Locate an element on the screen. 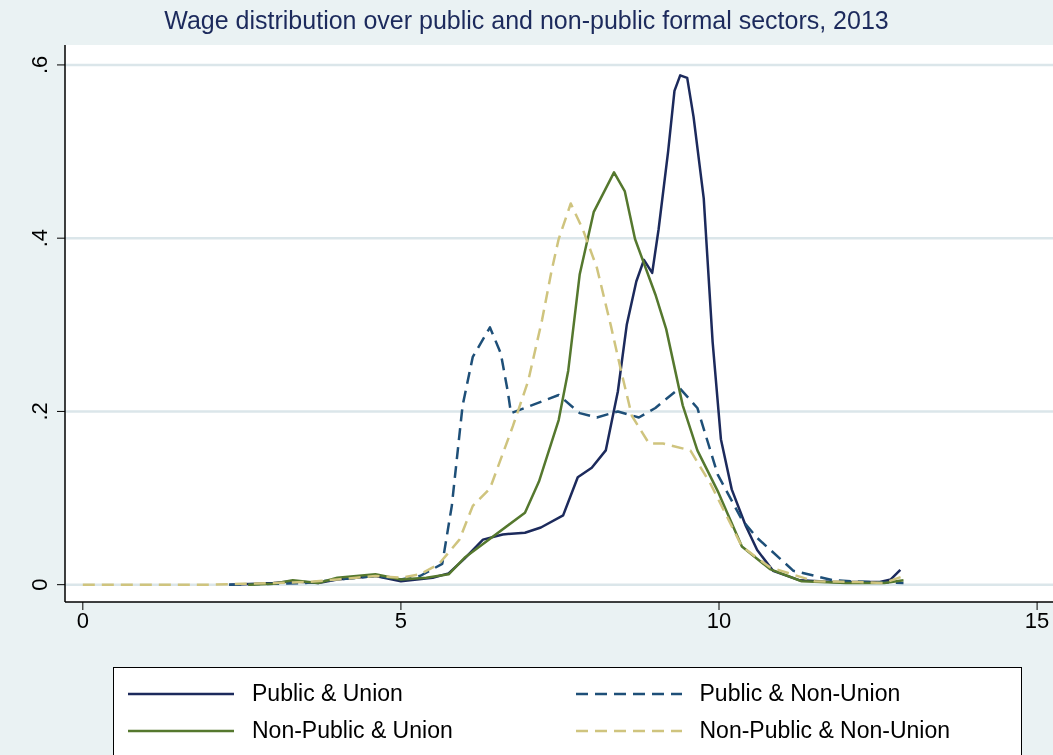  x-tick-label: 0 is located at coordinates (82, 620).